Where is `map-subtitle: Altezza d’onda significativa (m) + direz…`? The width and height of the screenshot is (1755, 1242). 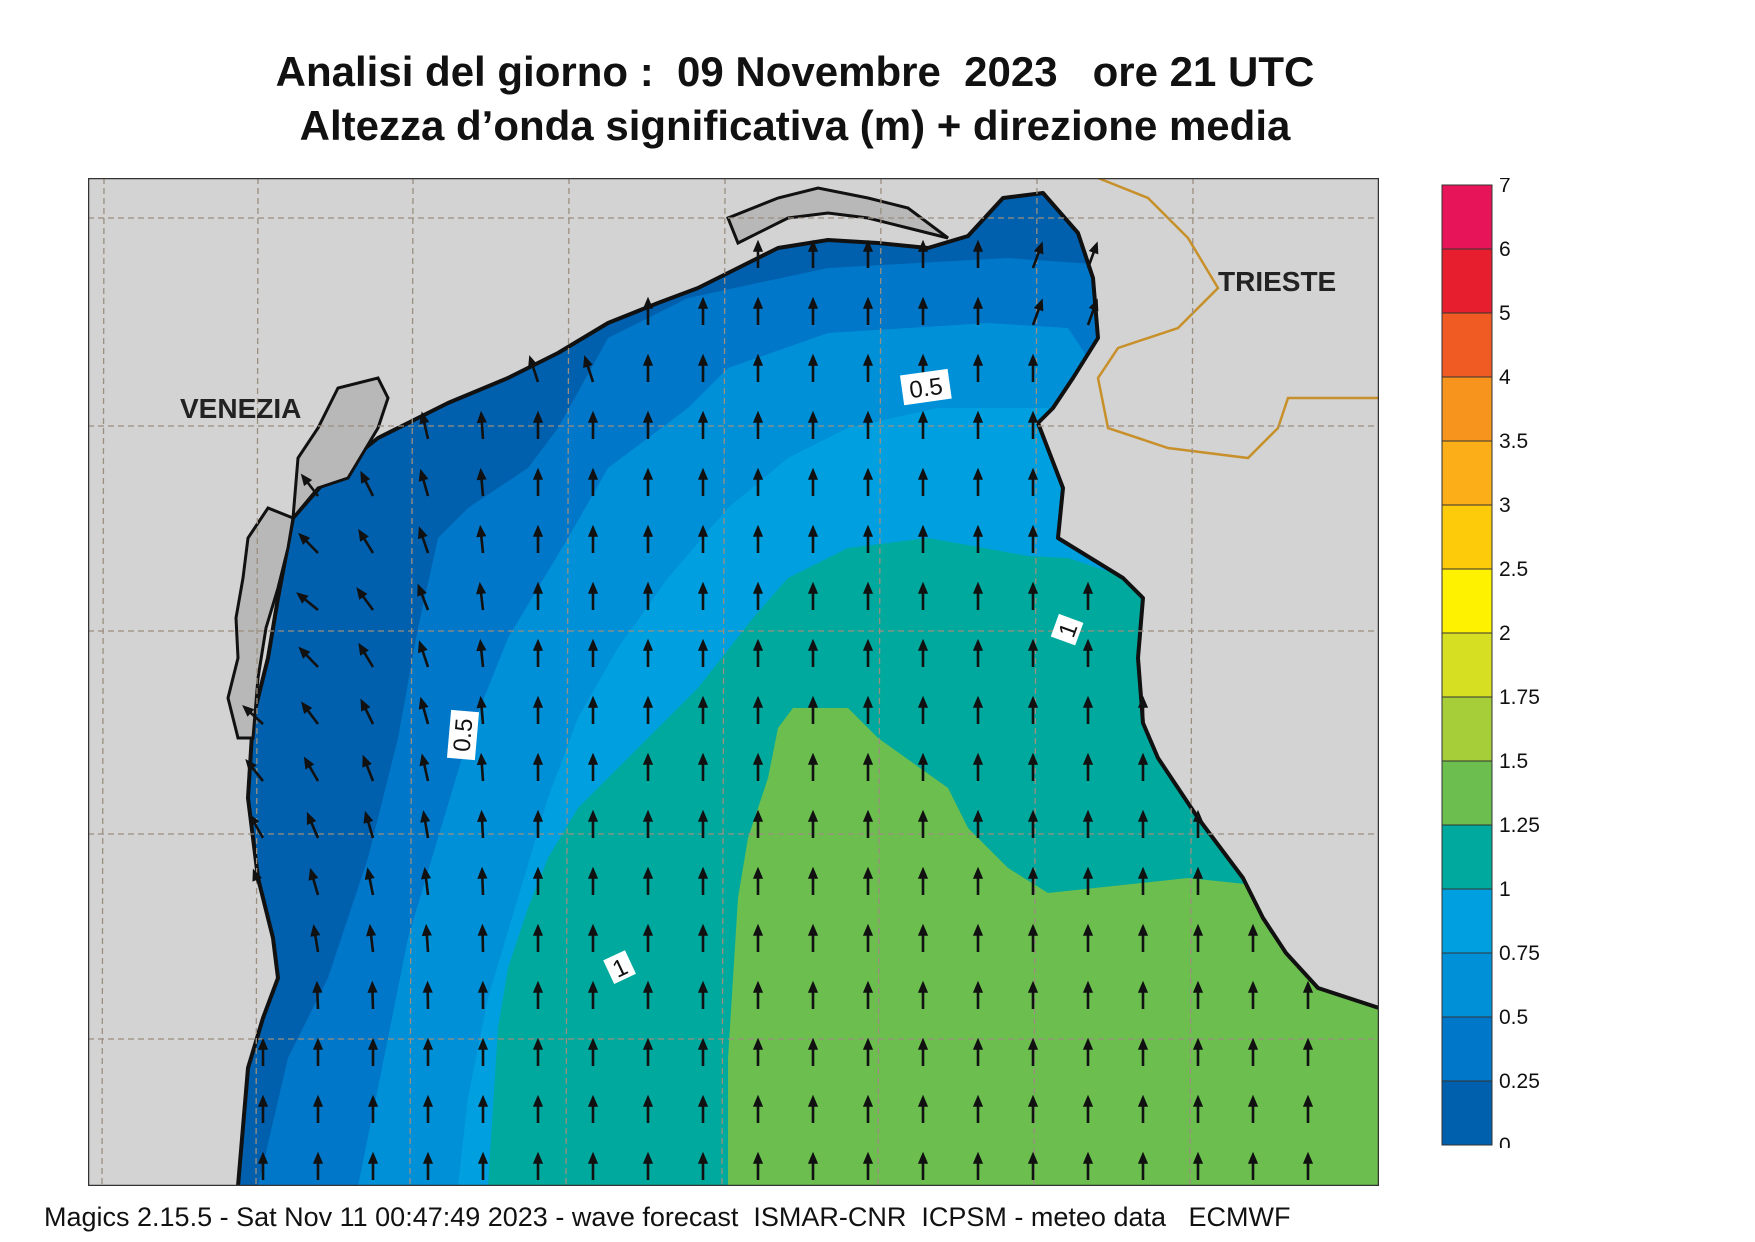
map-subtitle: Altezza d’onda significativa (m) + direz… is located at coordinates (795, 125).